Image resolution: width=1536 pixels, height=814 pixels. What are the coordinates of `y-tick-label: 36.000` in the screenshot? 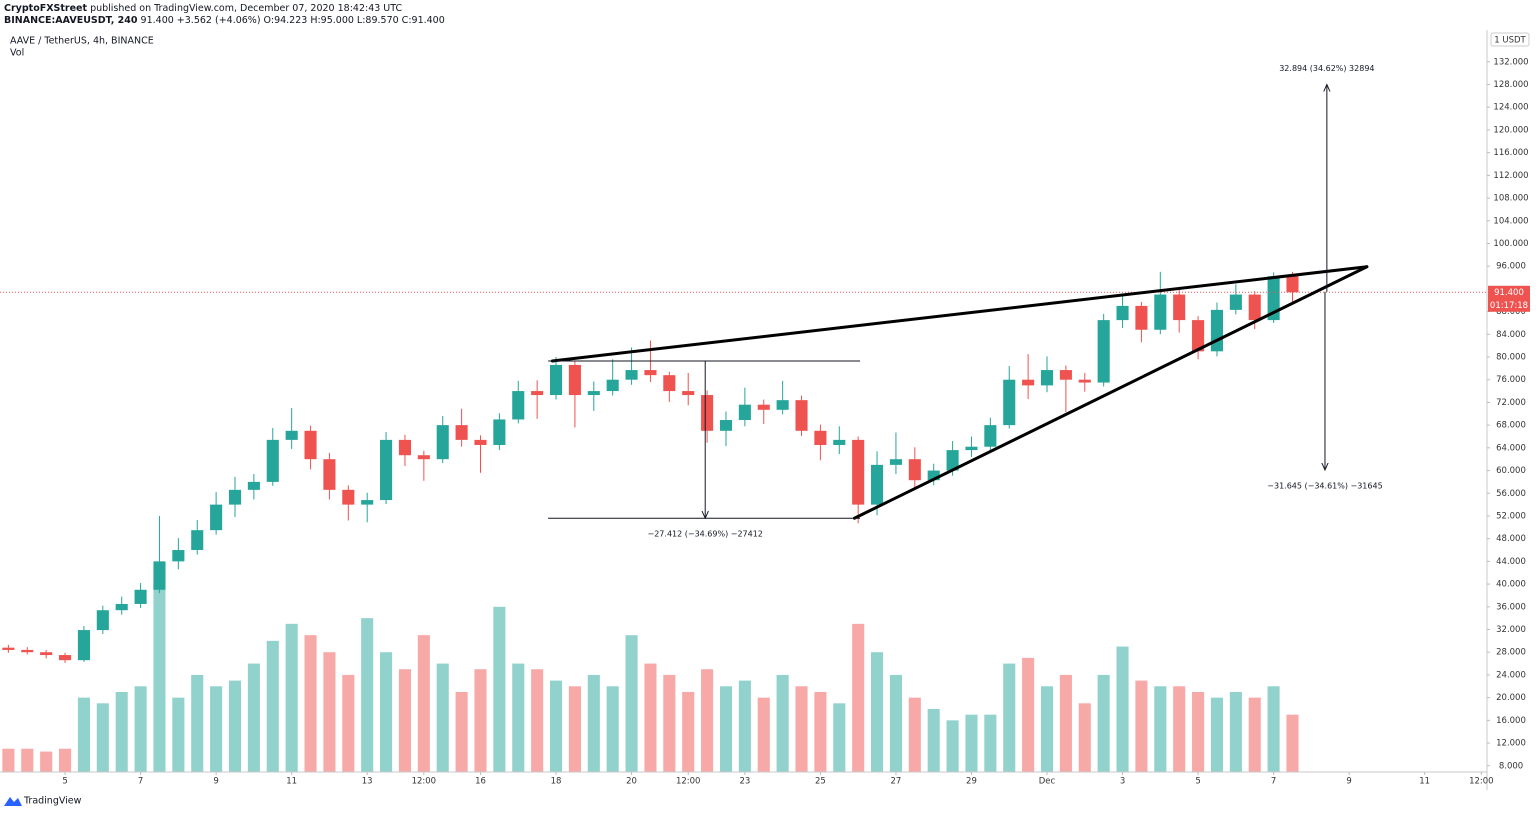 It's located at (1511, 607).